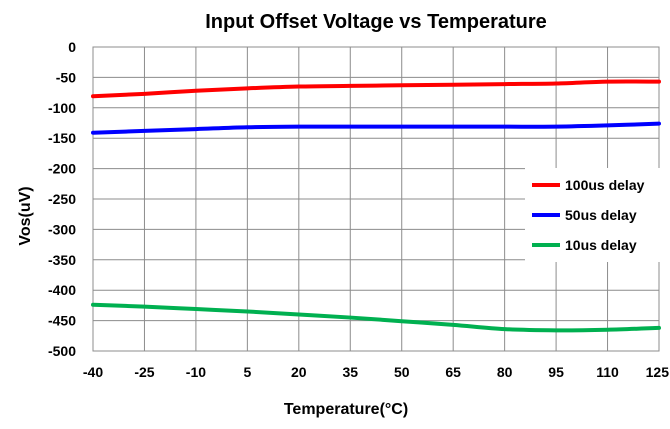 This screenshot has height=429, width=670. What do you see at coordinates (25, 215) in the screenshot?
I see `y-axis-label: Vos(uV)` at bounding box center [25, 215].